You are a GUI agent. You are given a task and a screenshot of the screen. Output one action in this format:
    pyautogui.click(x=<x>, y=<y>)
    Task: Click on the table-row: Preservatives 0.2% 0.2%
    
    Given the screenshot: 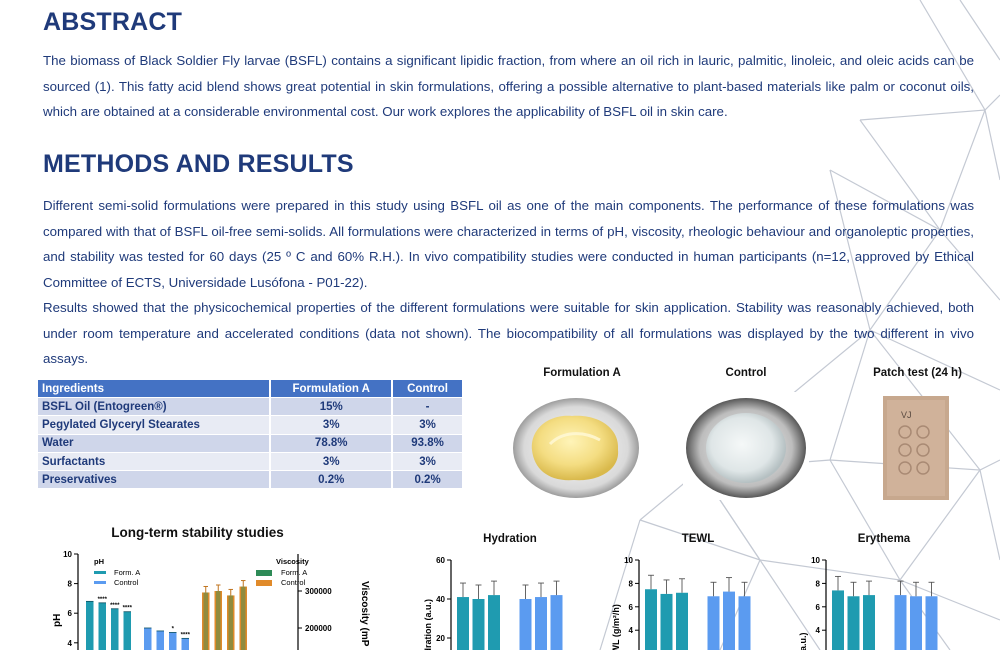 What is the action you would take?
    pyautogui.click(x=251, y=479)
    